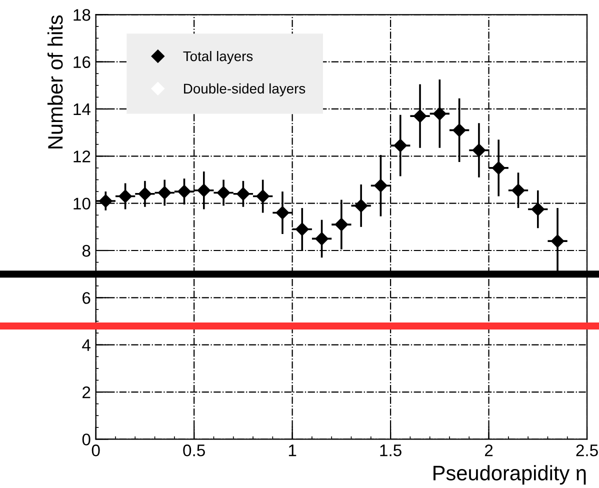 The image size is (599, 488). What do you see at coordinates (245, 89) in the screenshot?
I see `legend-label: Double-sided layers` at bounding box center [245, 89].